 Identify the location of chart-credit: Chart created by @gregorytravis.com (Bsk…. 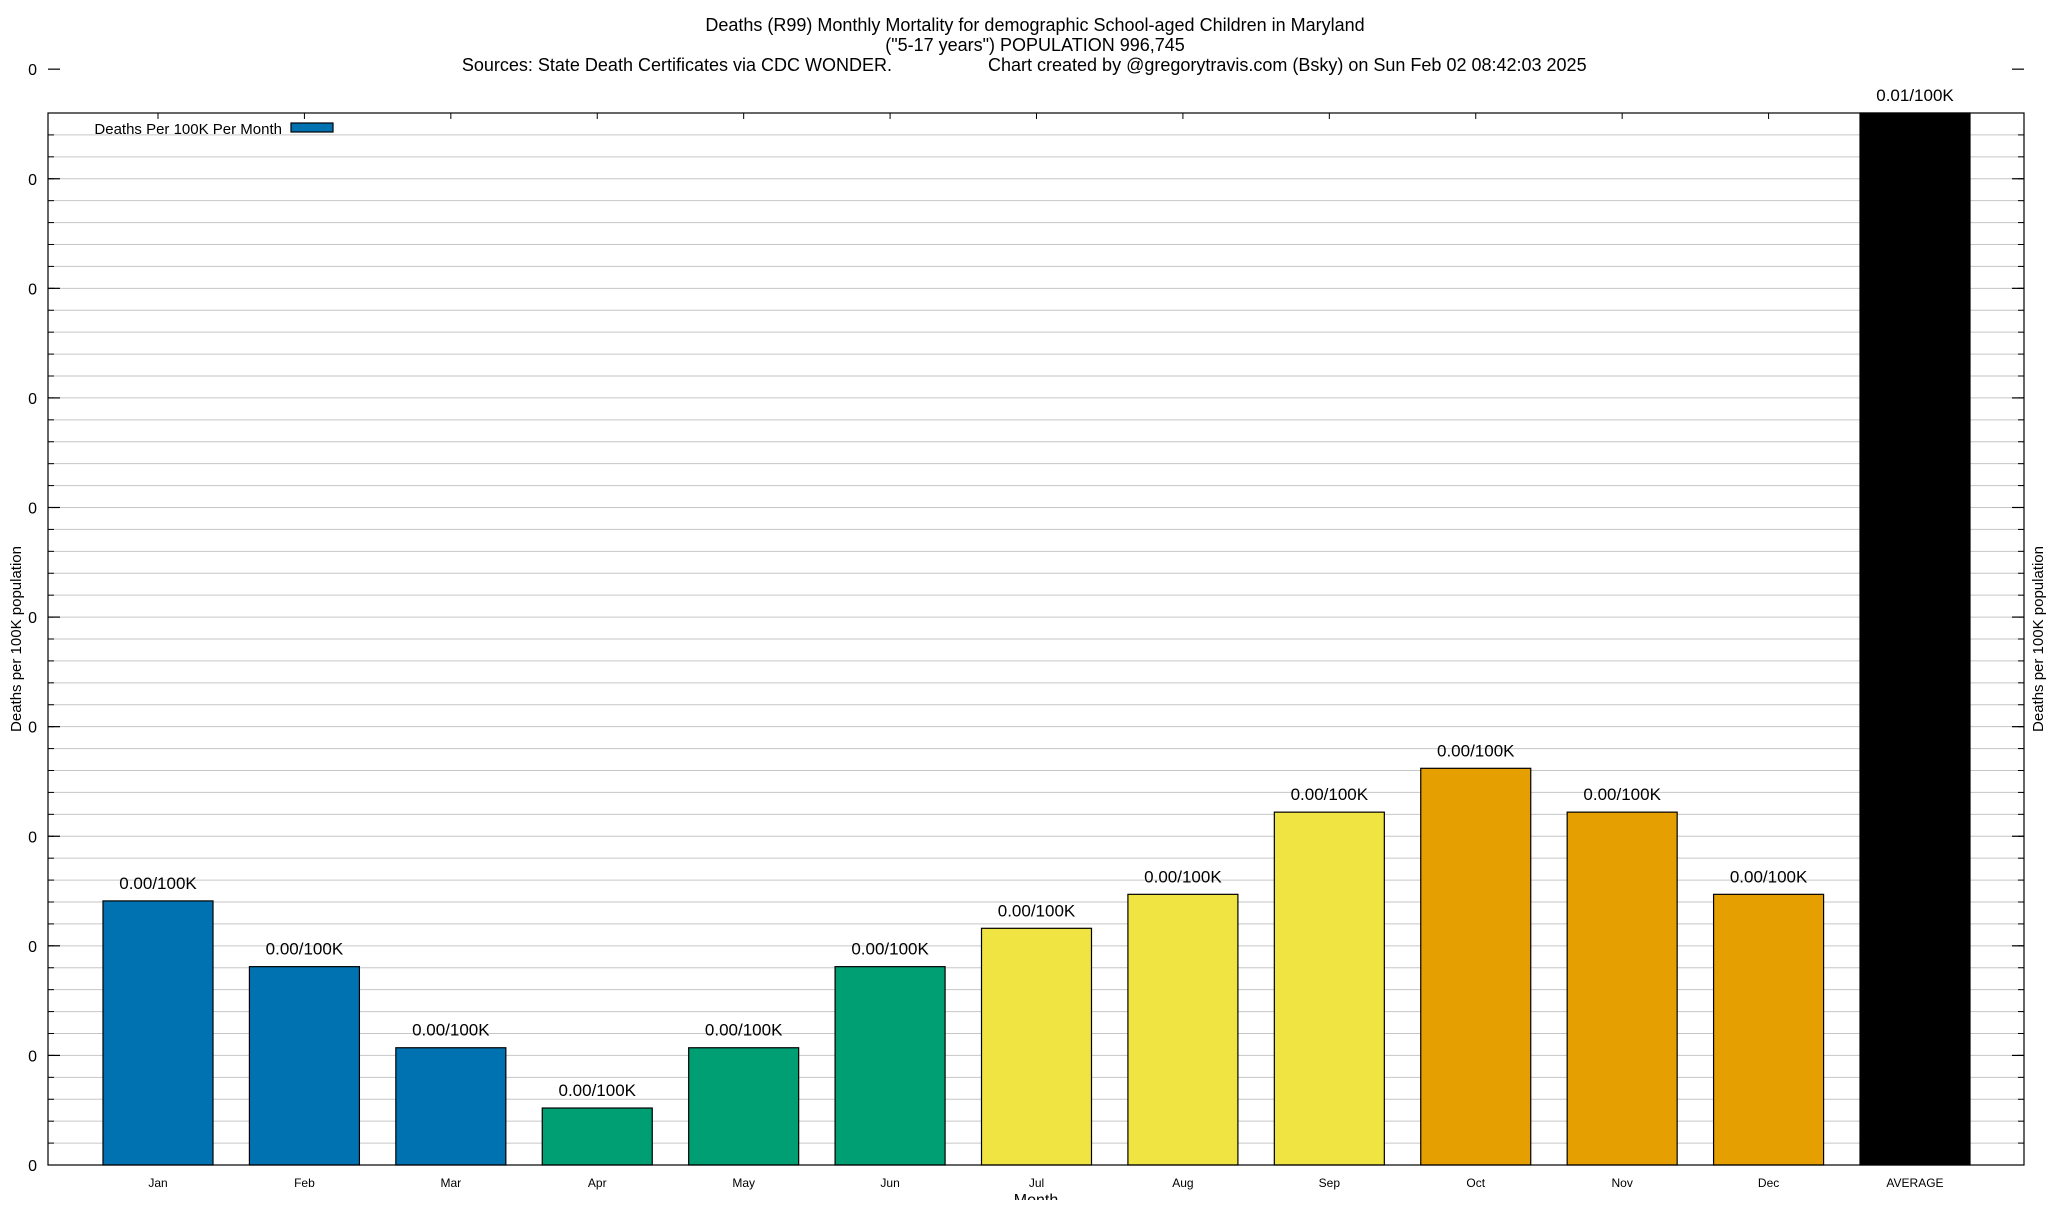
(1287, 65).